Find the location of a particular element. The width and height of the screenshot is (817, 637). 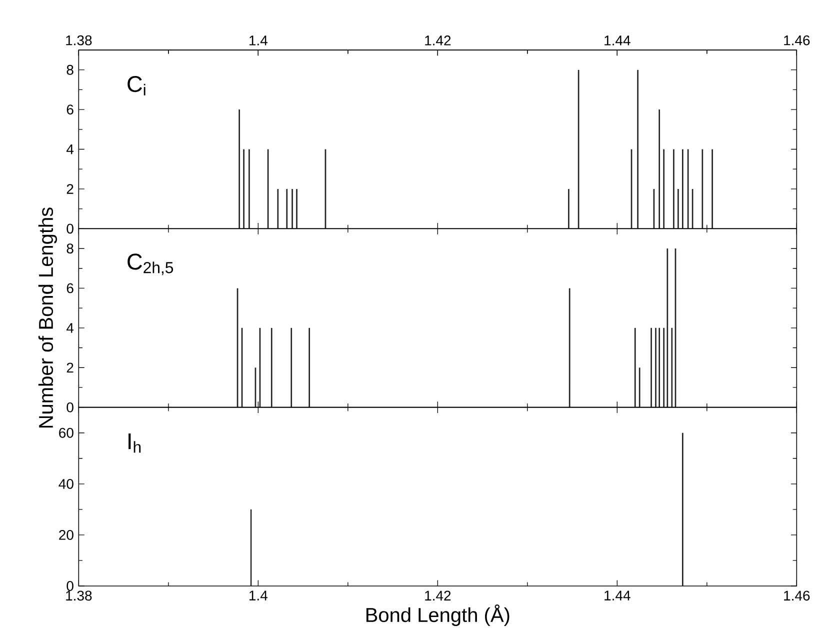

x-axis-title: Bond Length (Å) is located at coordinates (438, 615).